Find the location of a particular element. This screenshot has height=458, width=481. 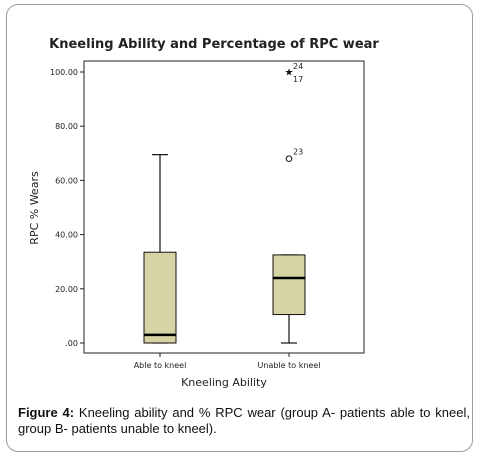

x-tick-label: Unable to kneel is located at coordinates (289, 365).